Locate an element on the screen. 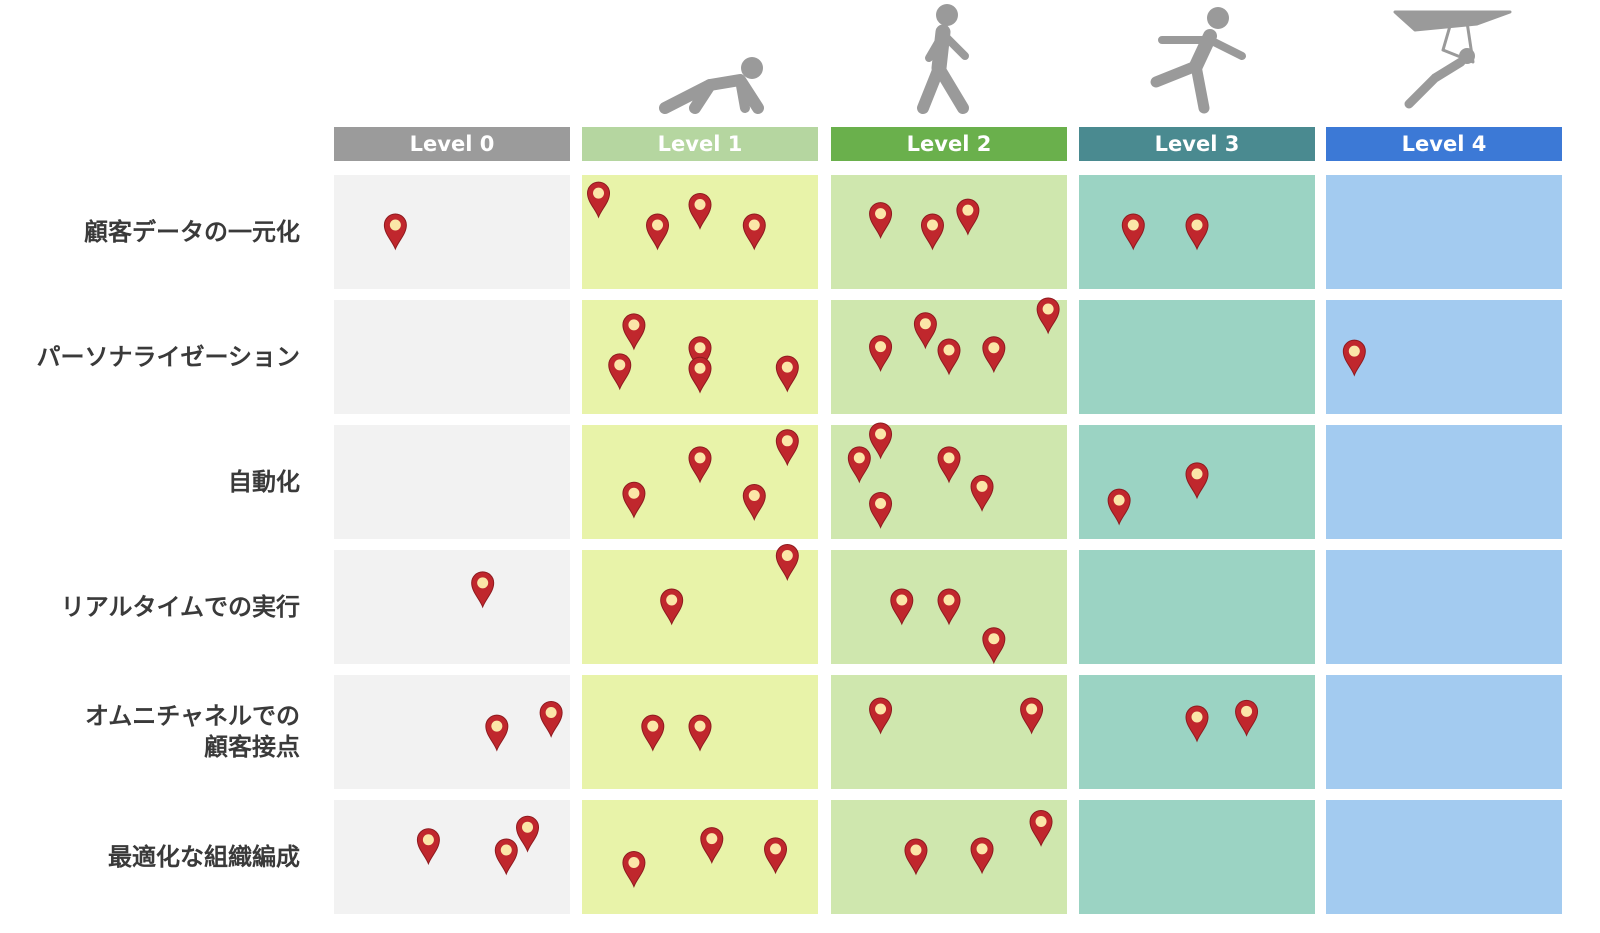 The width and height of the screenshot is (1600, 933). row-label-4: オムニチャネルでの顧客接点 is located at coordinates (150, 732).